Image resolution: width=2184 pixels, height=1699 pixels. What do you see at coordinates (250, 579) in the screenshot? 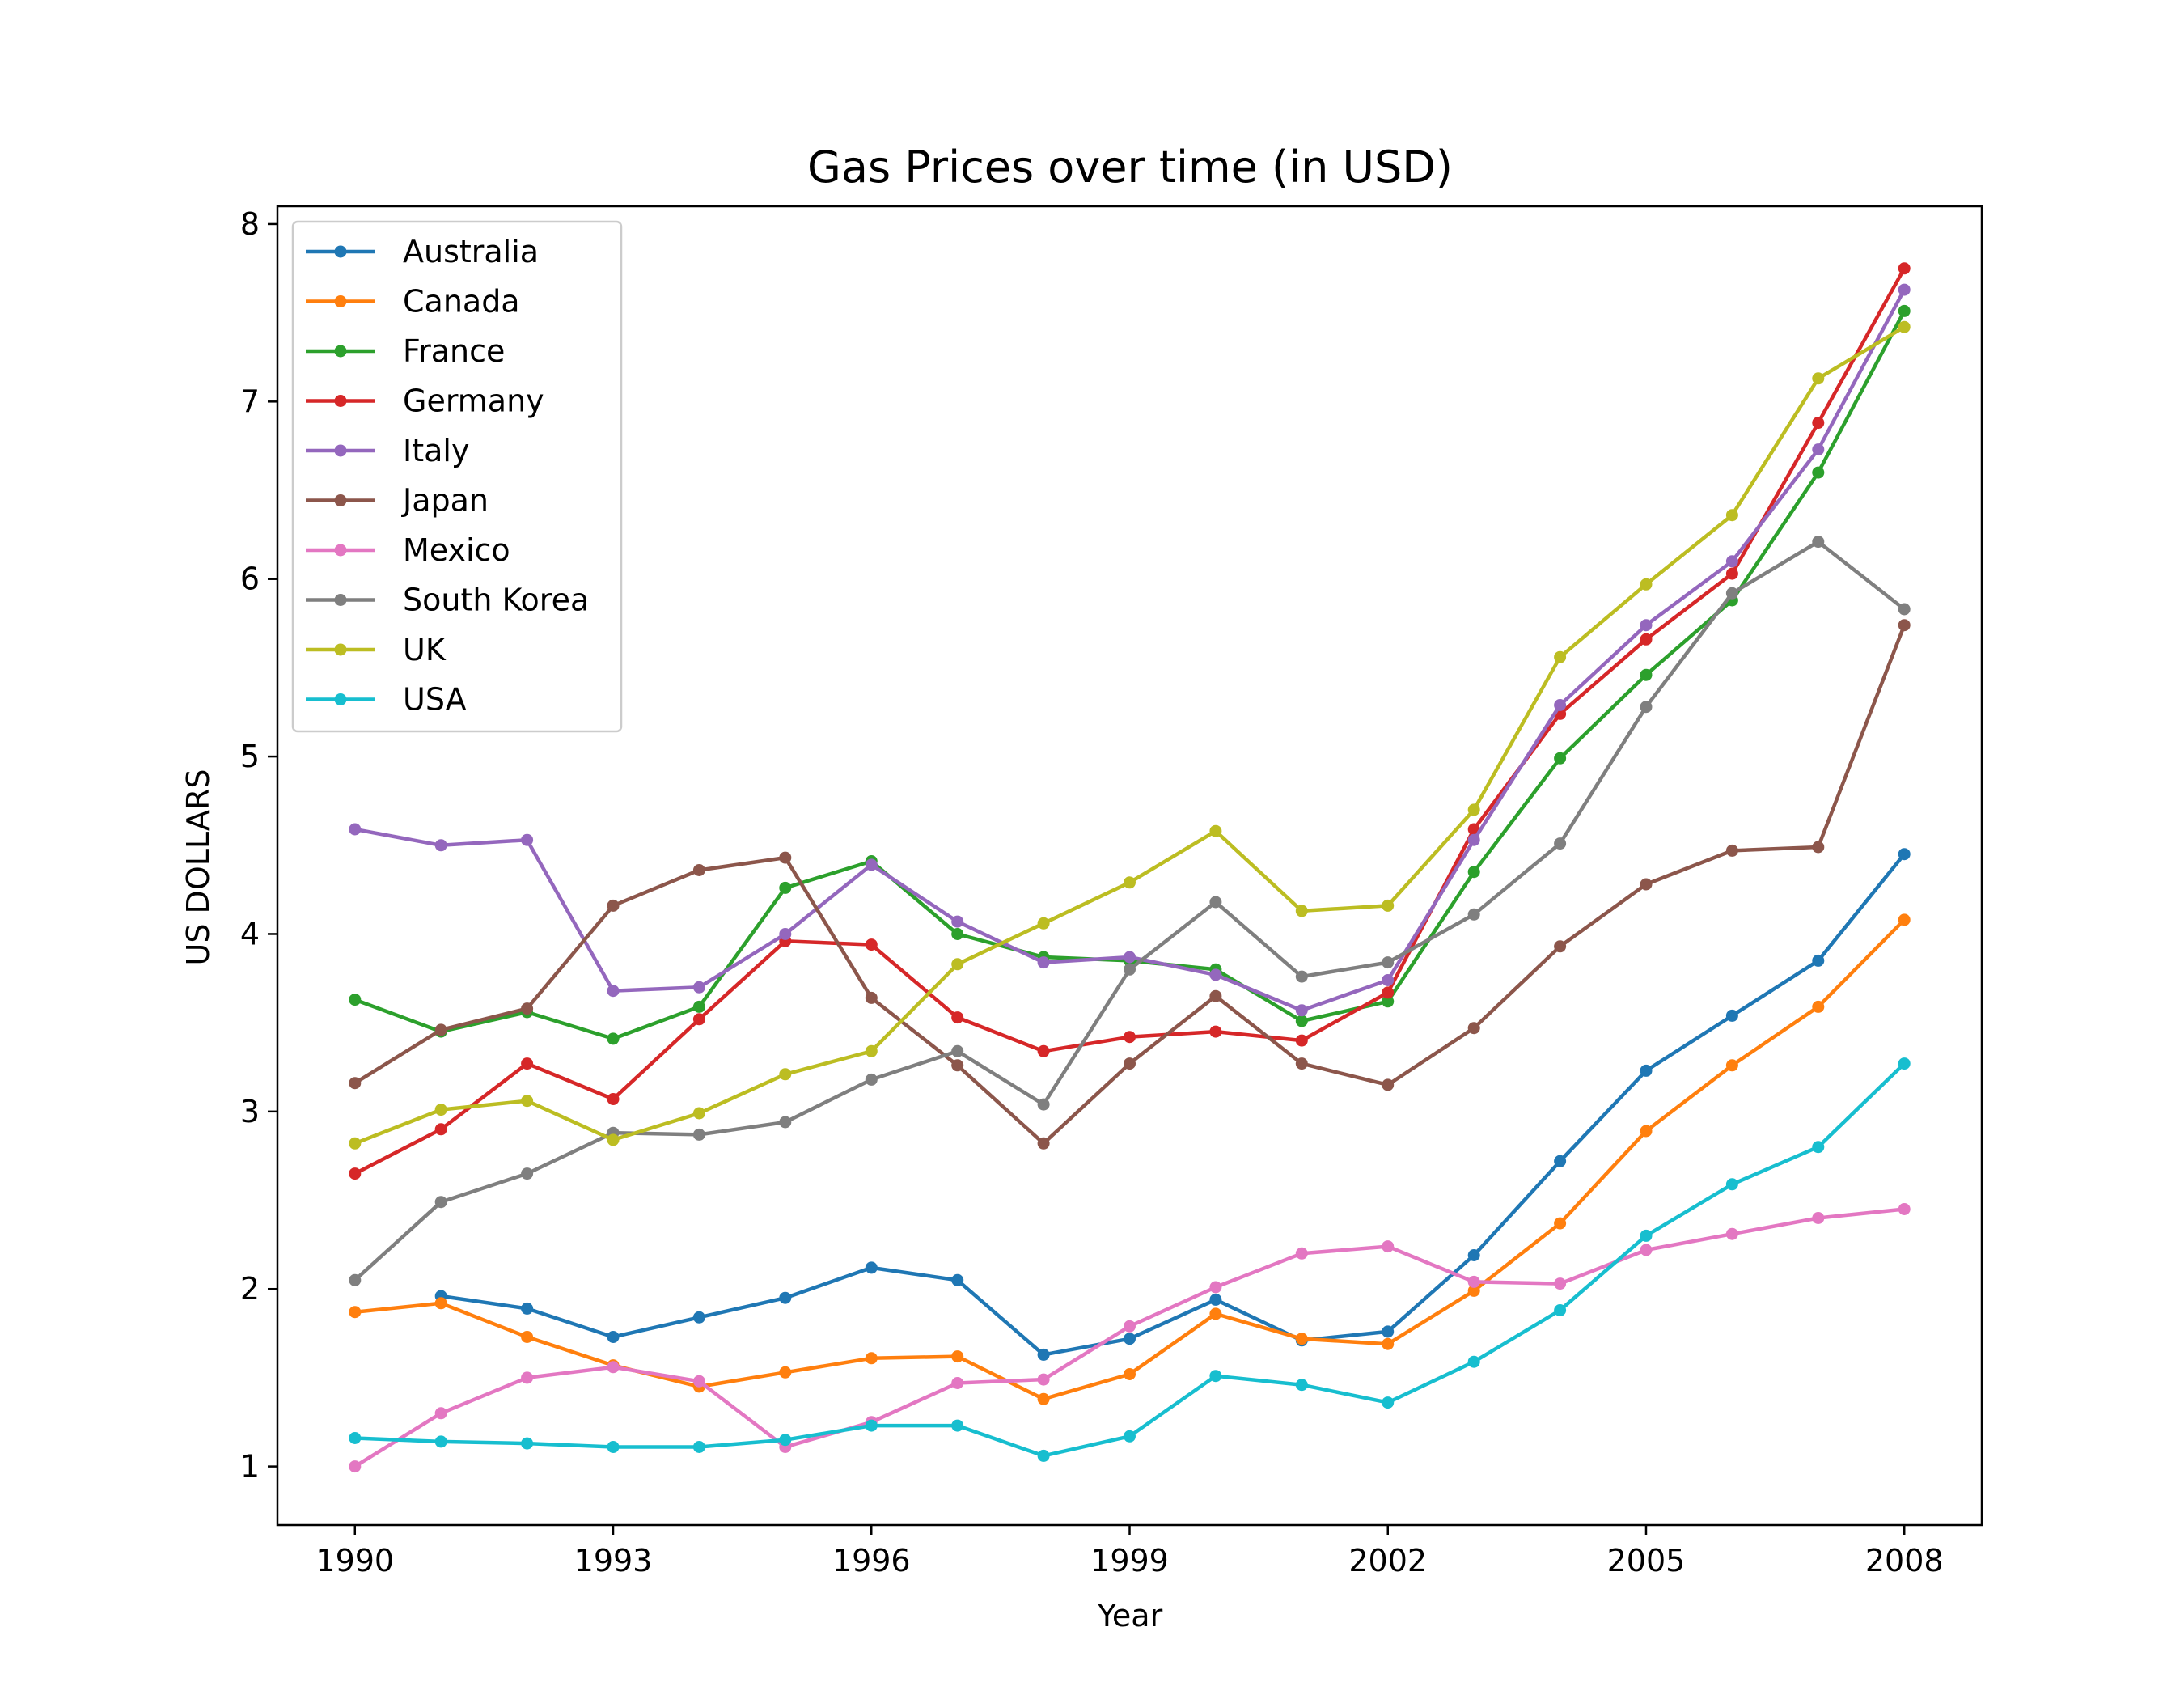
I see `y-tick-label: 6` at bounding box center [250, 579].